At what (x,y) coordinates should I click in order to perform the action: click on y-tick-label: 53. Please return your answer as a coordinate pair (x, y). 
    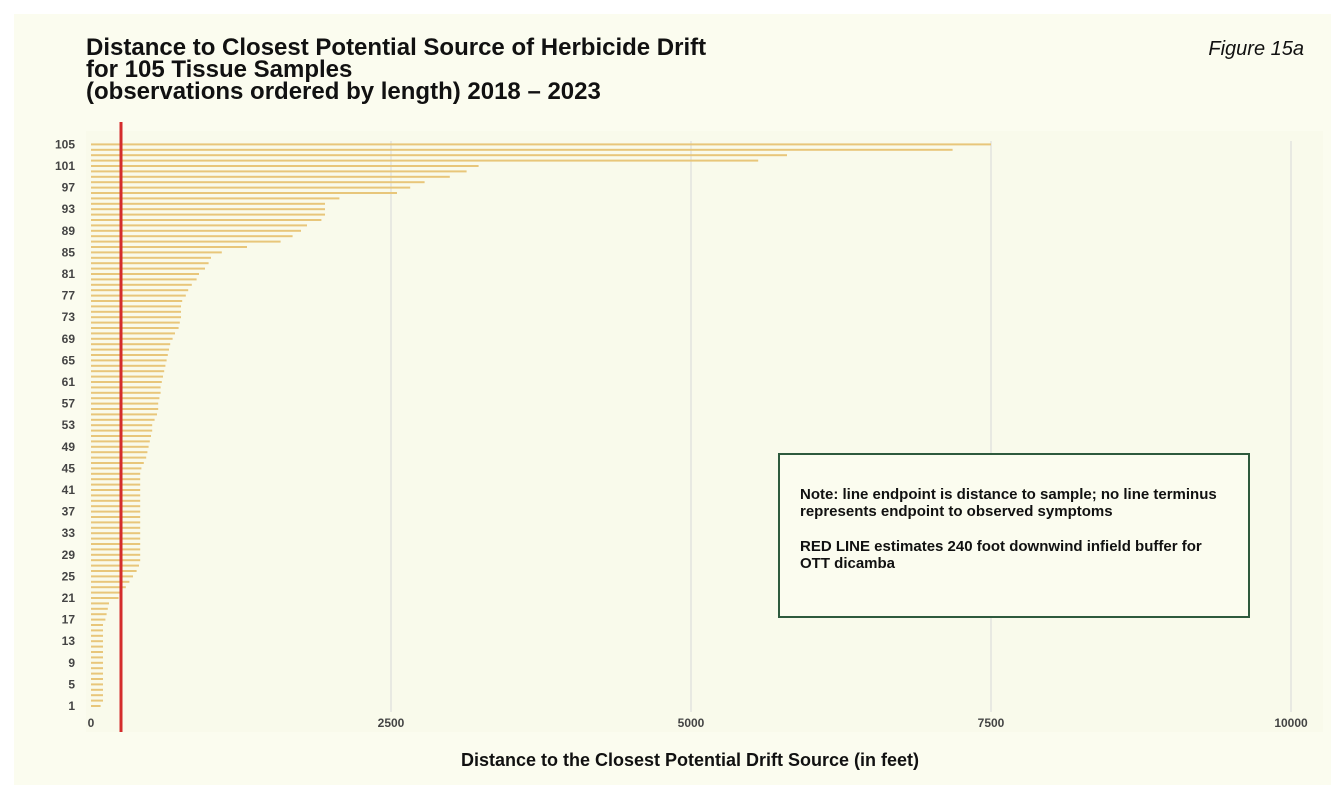
    Looking at the image, I should click on (69, 425).